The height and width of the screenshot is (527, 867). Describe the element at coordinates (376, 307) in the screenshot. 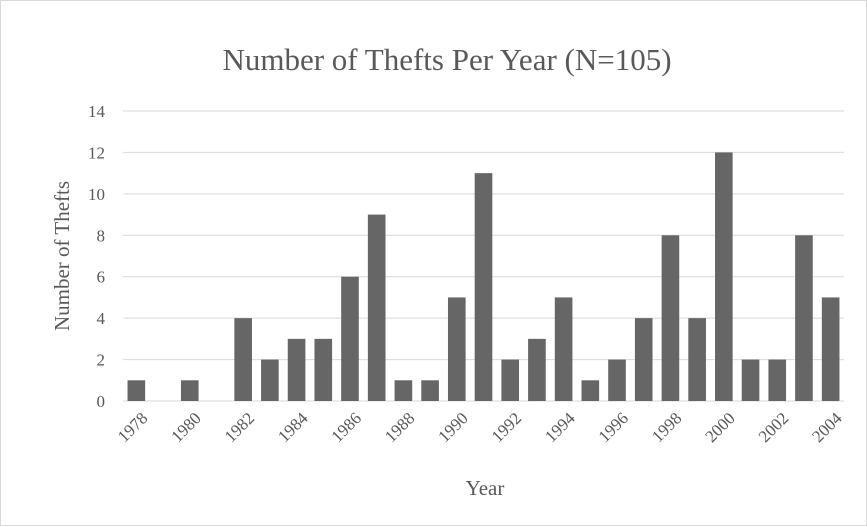

I see `bar-1987` at that location.